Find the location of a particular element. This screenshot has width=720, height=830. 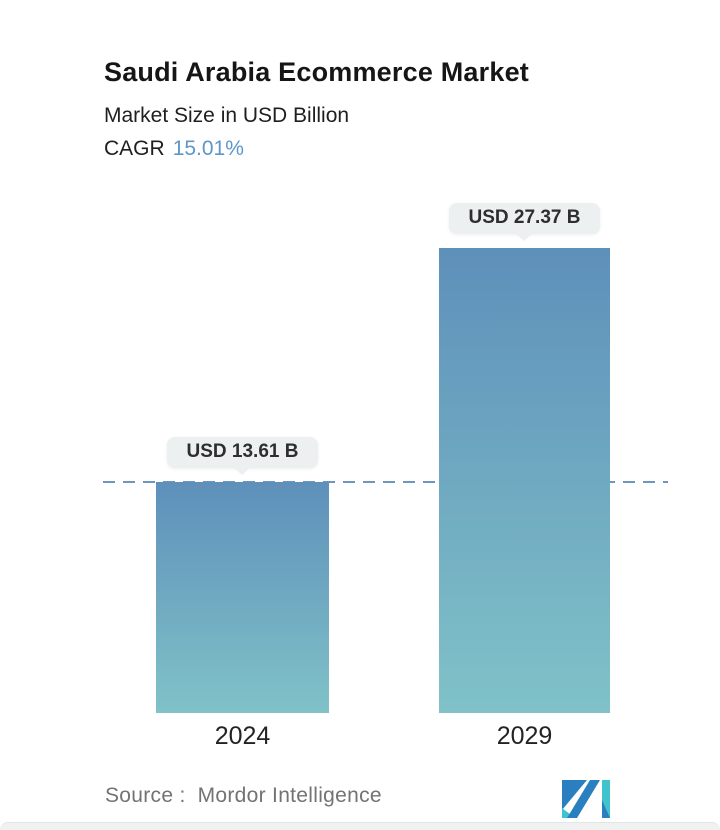

card-bottom-edge is located at coordinates (360, 826).